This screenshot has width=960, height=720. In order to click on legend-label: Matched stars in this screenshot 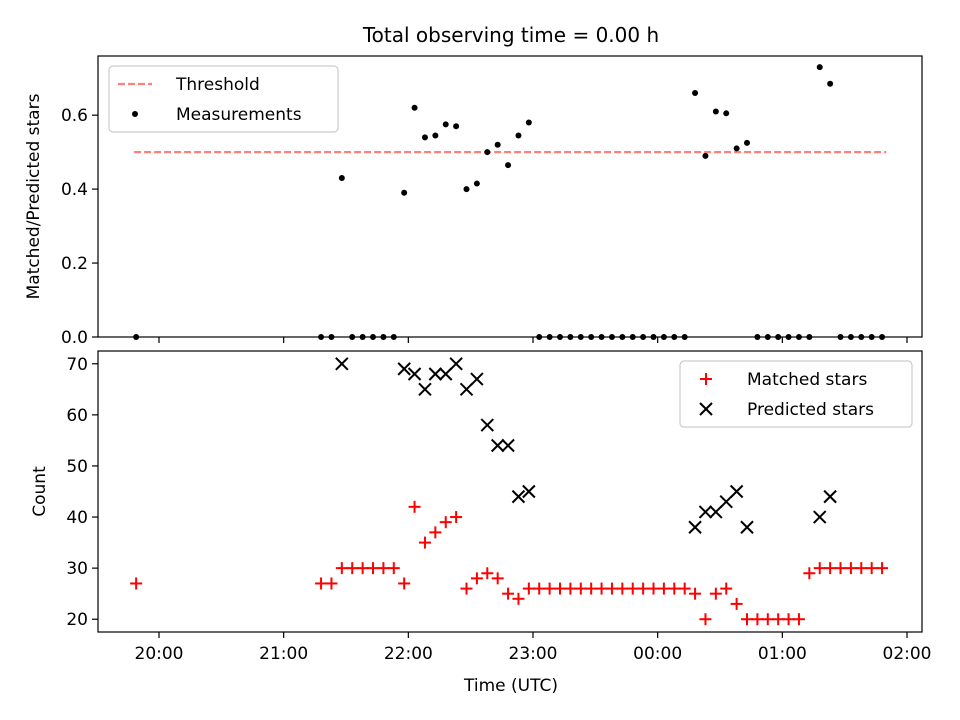, I will do `click(807, 380)`.